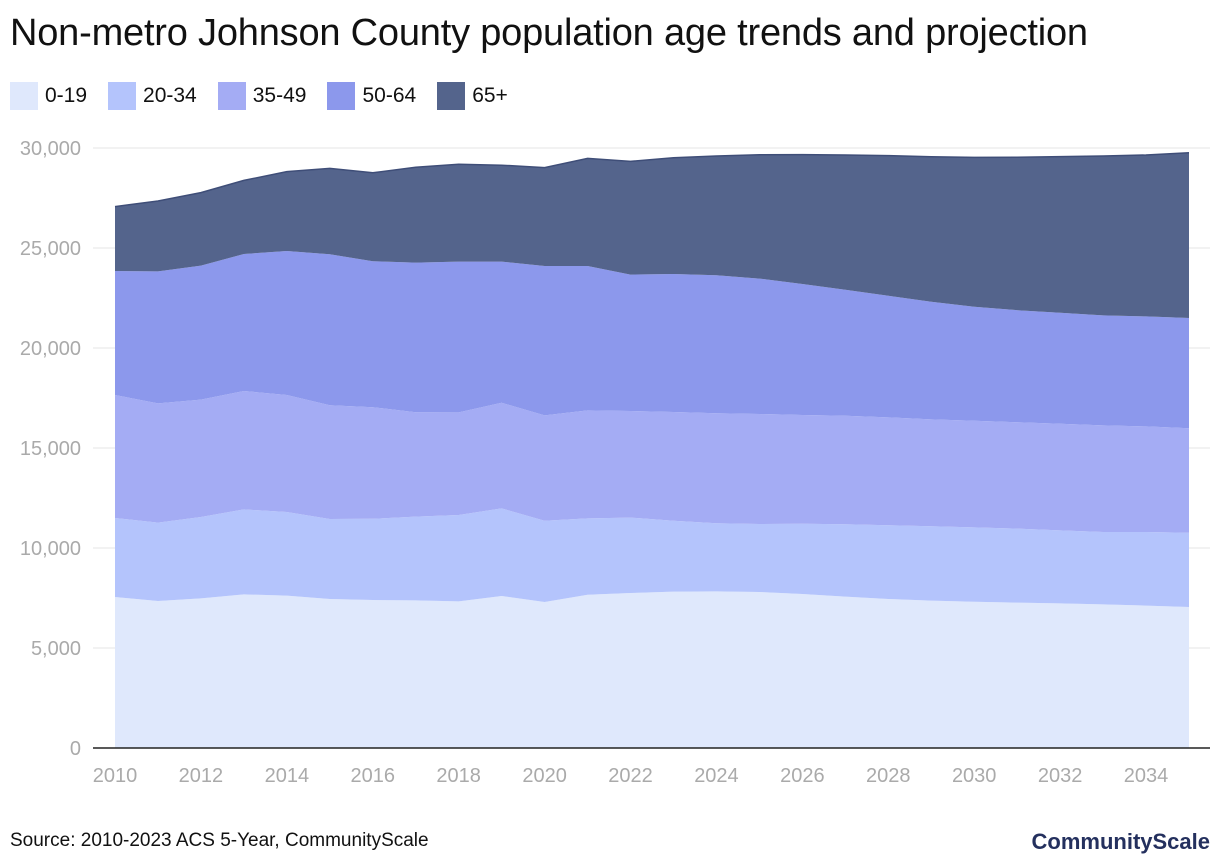  Describe the element at coordinates (888, 776) in the screenshot. I see `x-tick-label-9: 2028` at that location.